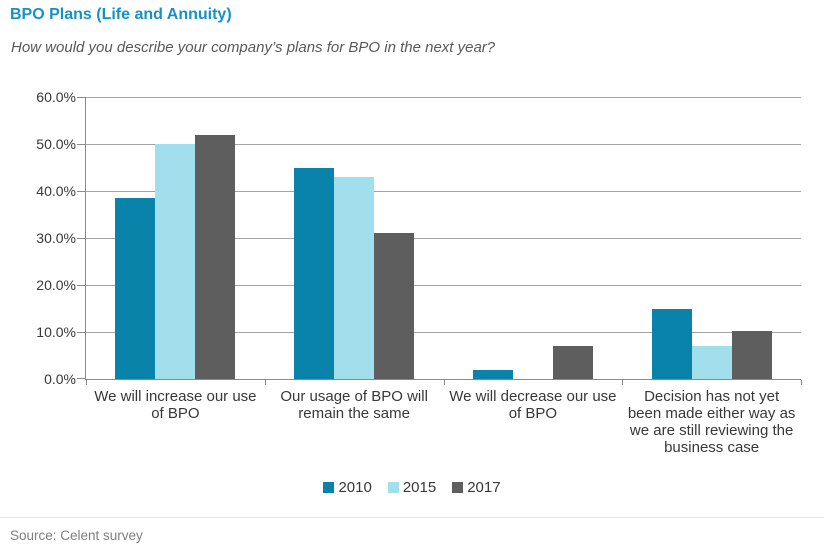  Describe the element at coordinates (671, 343) in the screenshot. I see `bar-2010-cat4` at that location.